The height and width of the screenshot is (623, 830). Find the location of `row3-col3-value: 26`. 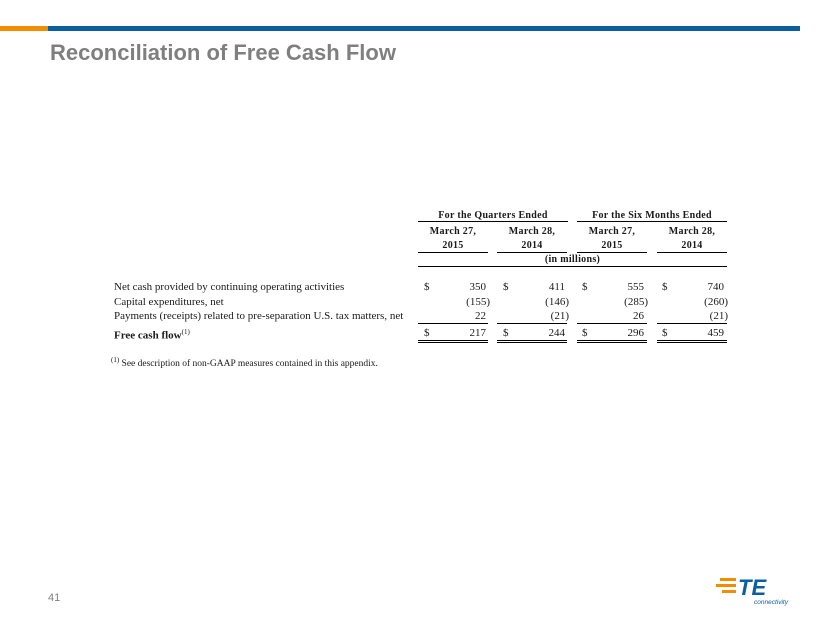

row3-col3-value: 26 is located at coordinates (638, 316).